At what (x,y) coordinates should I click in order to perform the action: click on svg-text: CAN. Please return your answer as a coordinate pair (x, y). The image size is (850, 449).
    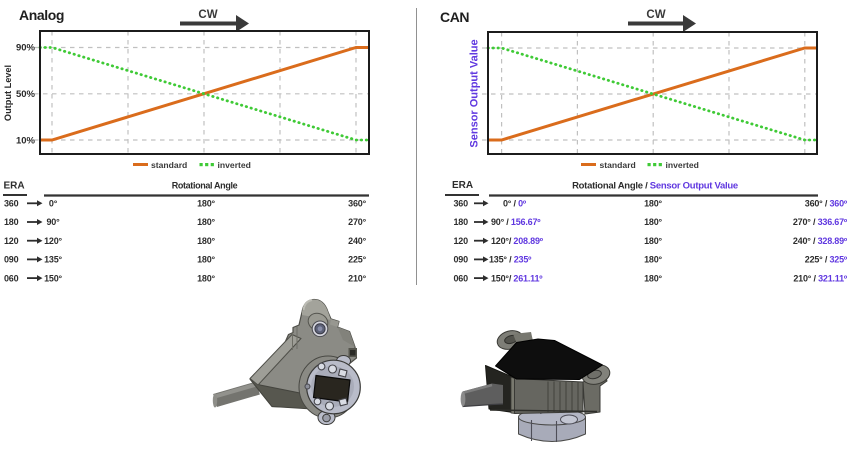
    Looking at the image, I should click on (454, 17).